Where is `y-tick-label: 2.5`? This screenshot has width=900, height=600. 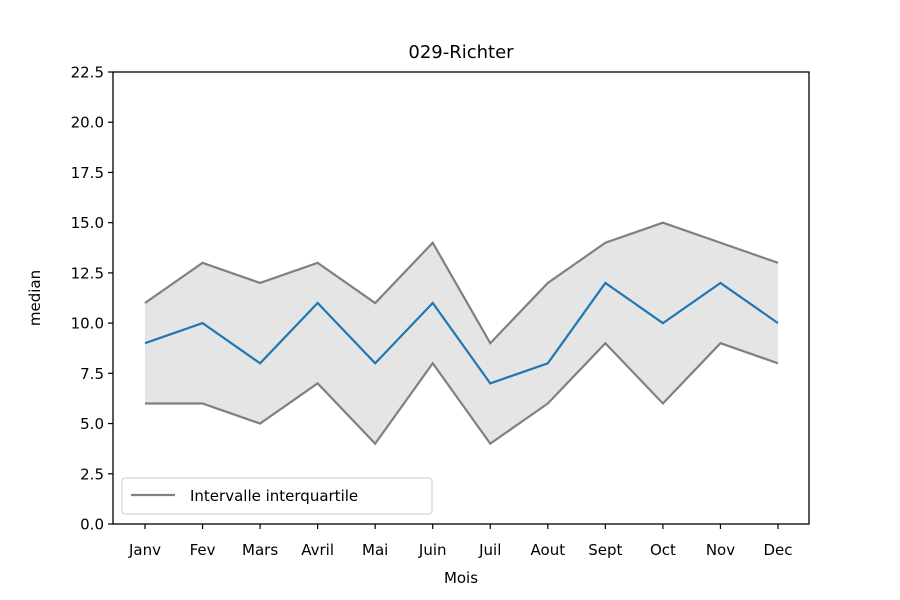
y-tick-label: 2.5 is located at coordinates (92, 474).